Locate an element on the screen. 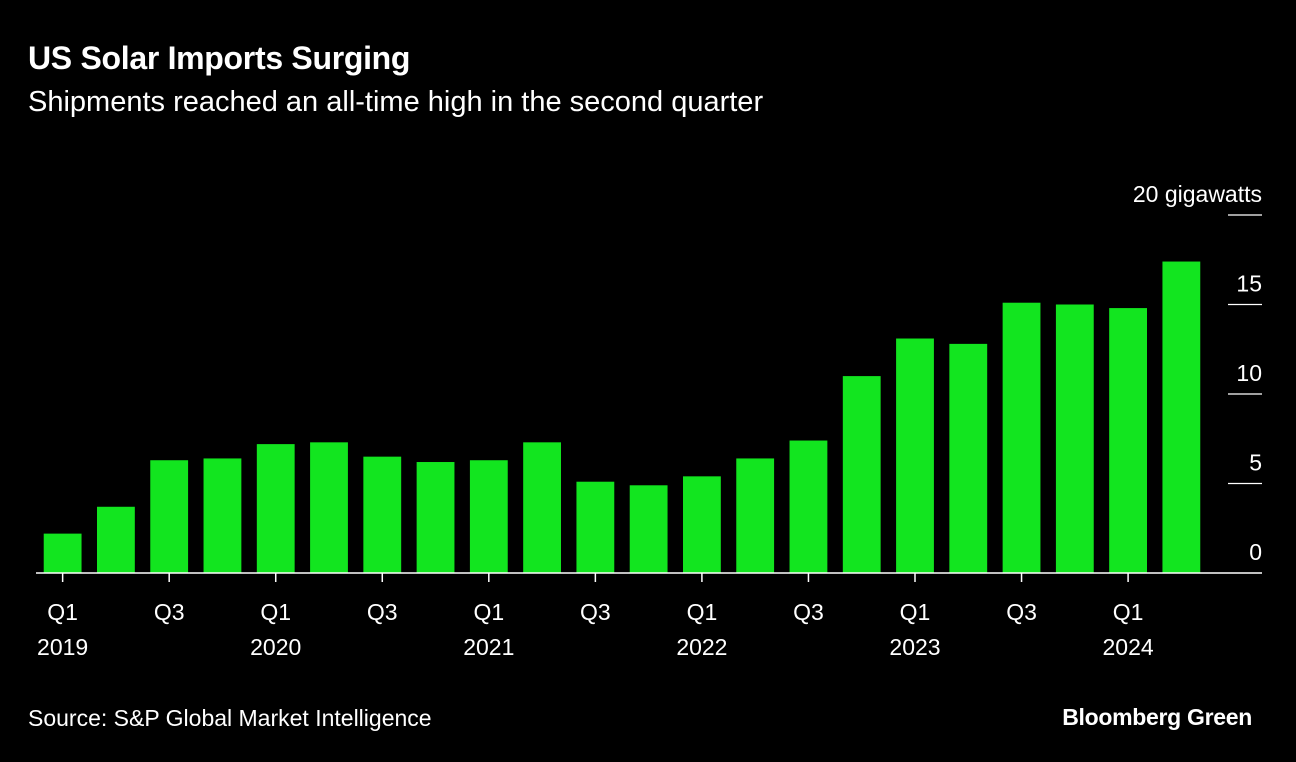  y-tick-label-10: 10 is located at coordinates (1249, 373).